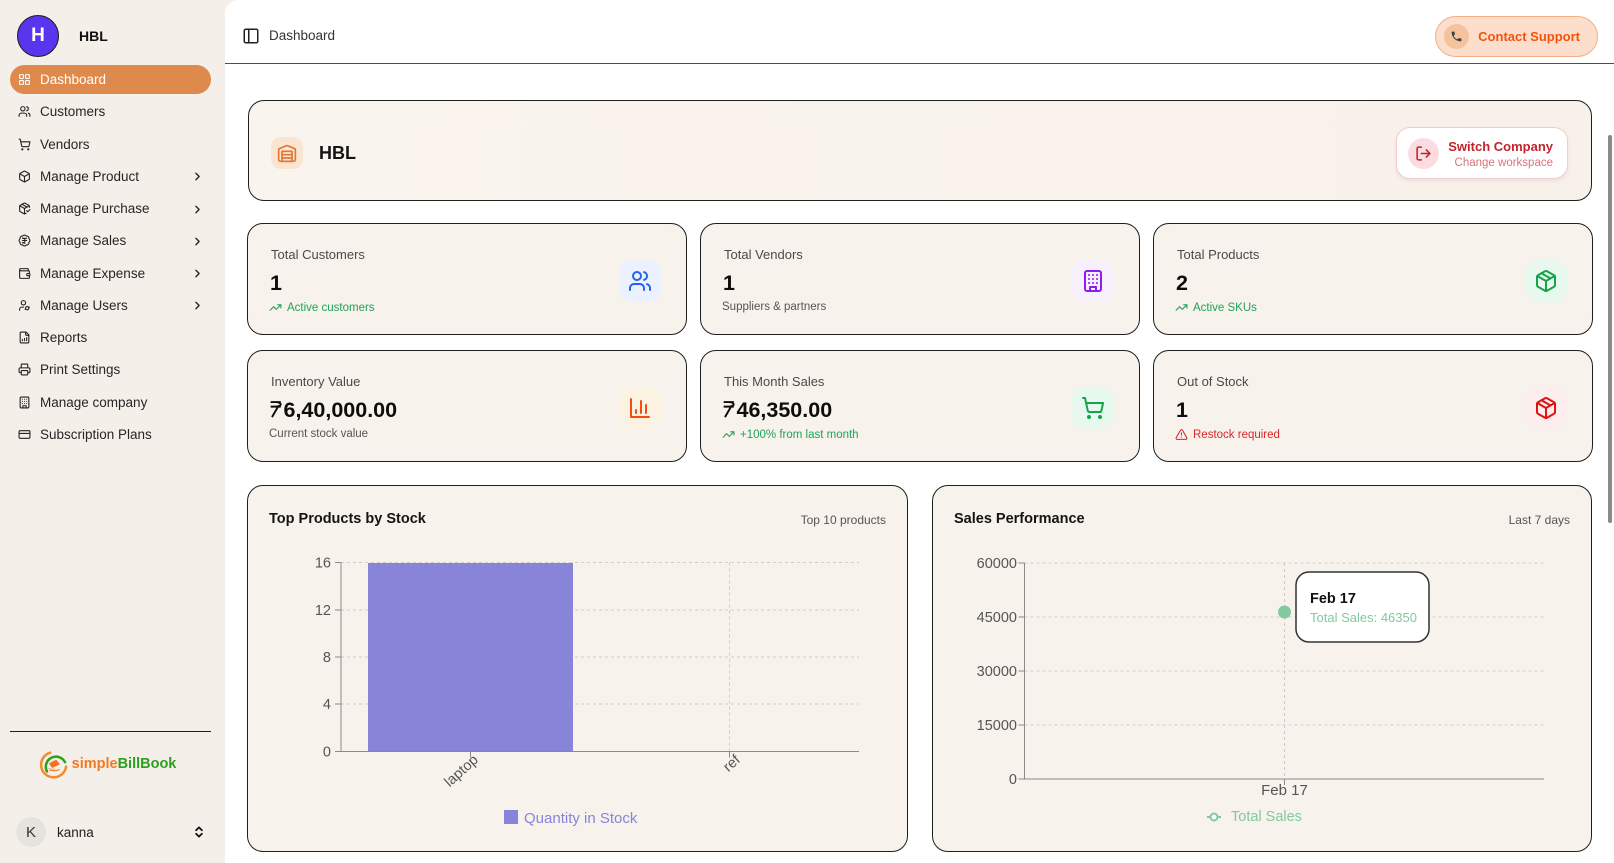  Describe the element at coordinates (732, 763) in the screenshot. I see `svg-text: ref` at that location.